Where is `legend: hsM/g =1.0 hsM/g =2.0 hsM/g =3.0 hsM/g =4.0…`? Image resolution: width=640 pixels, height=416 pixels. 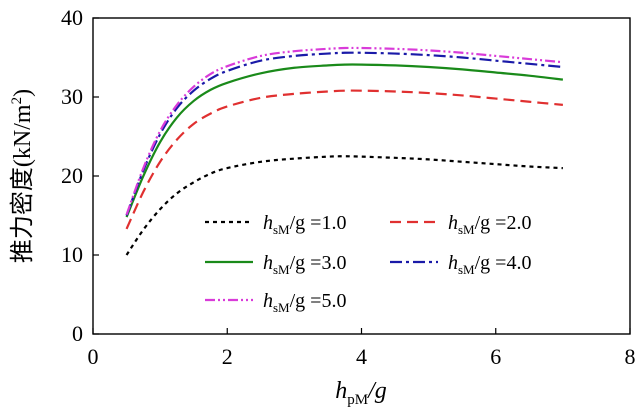
legend: hsM/g =1.0 hsM/g =2.0 hsM/g =3.0 hsM/g =4.0… is located at coordinates (368, 263).